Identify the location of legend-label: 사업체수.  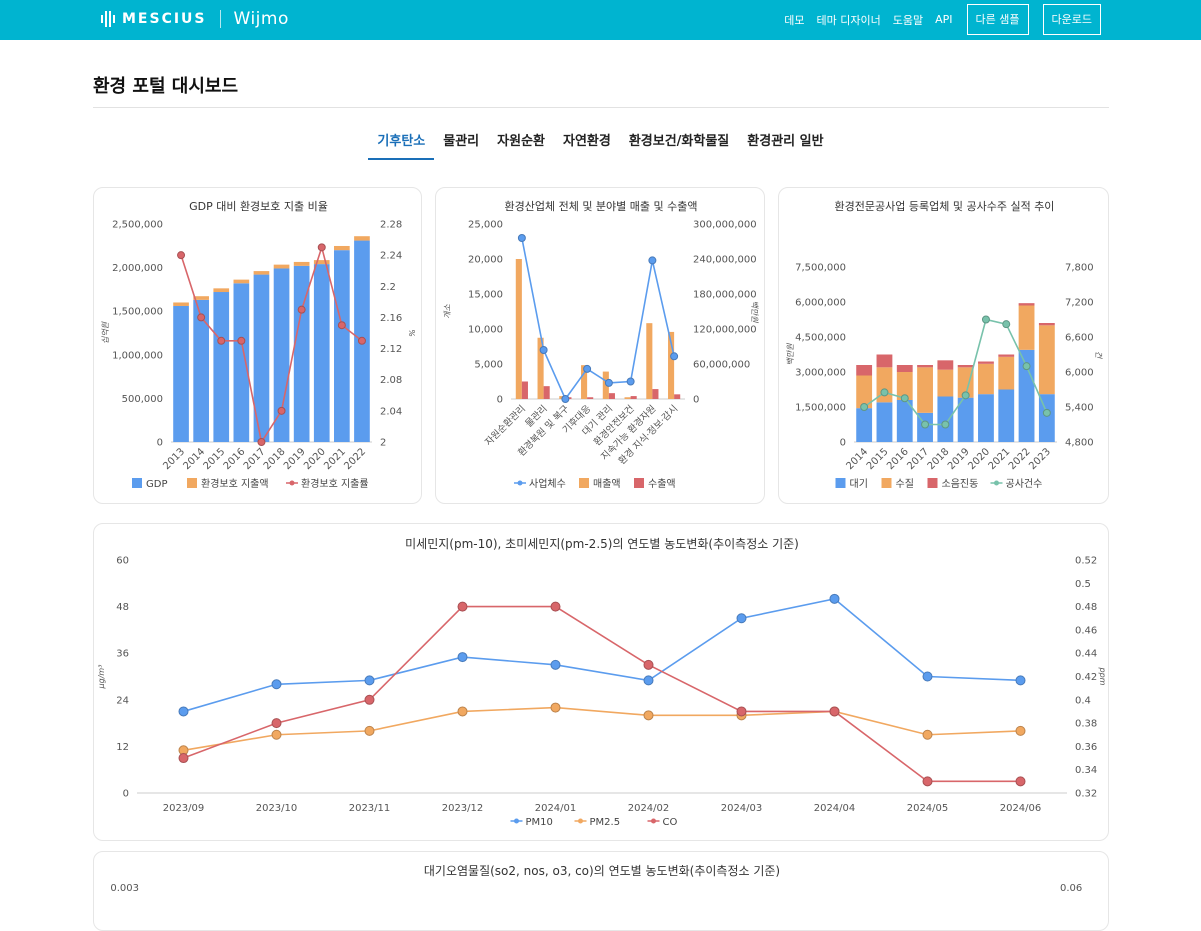
(547, 483).